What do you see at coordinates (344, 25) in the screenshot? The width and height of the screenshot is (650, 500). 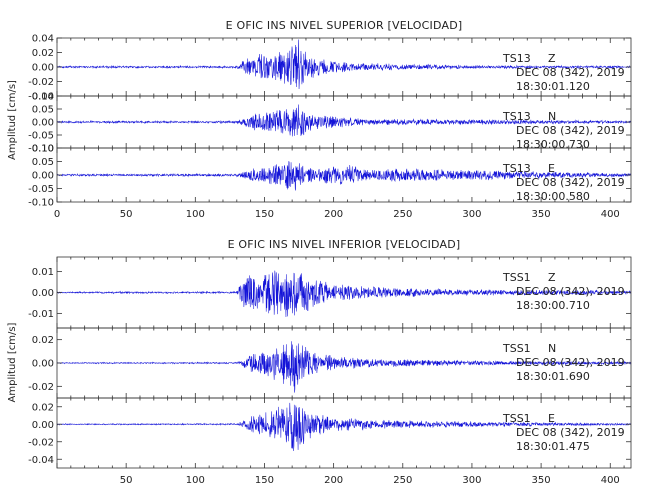 I see `chart-title: E OFIC INS NIVEL SUPERIOR [VELOCIDAD]` at bounding box center [344, 25].